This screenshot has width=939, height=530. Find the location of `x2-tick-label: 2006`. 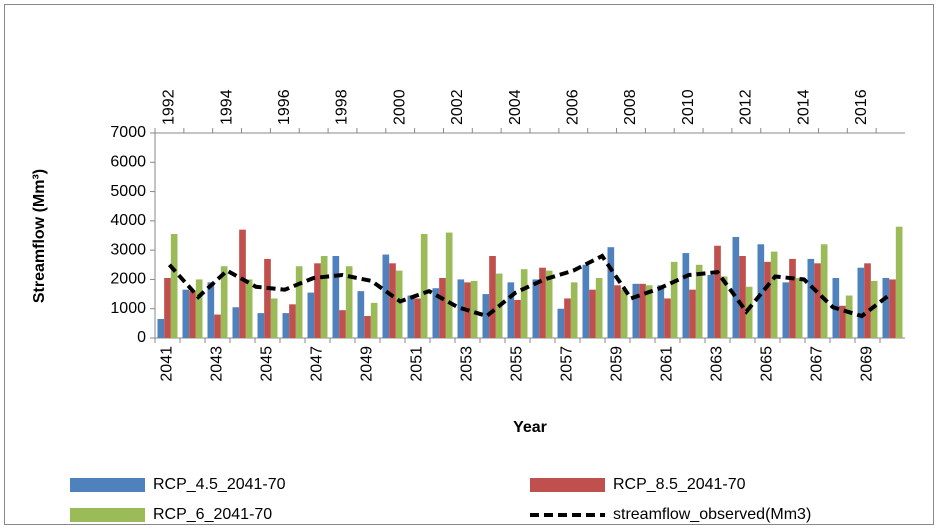

x2-tick-label: 2006 is located at coordinates (572, 107).